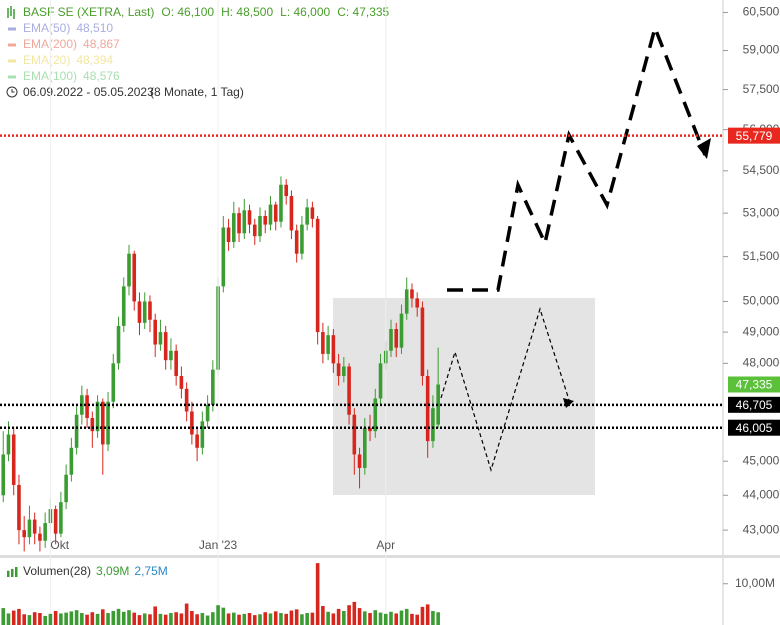  I want to click on clock-hand, so click(13, 91).